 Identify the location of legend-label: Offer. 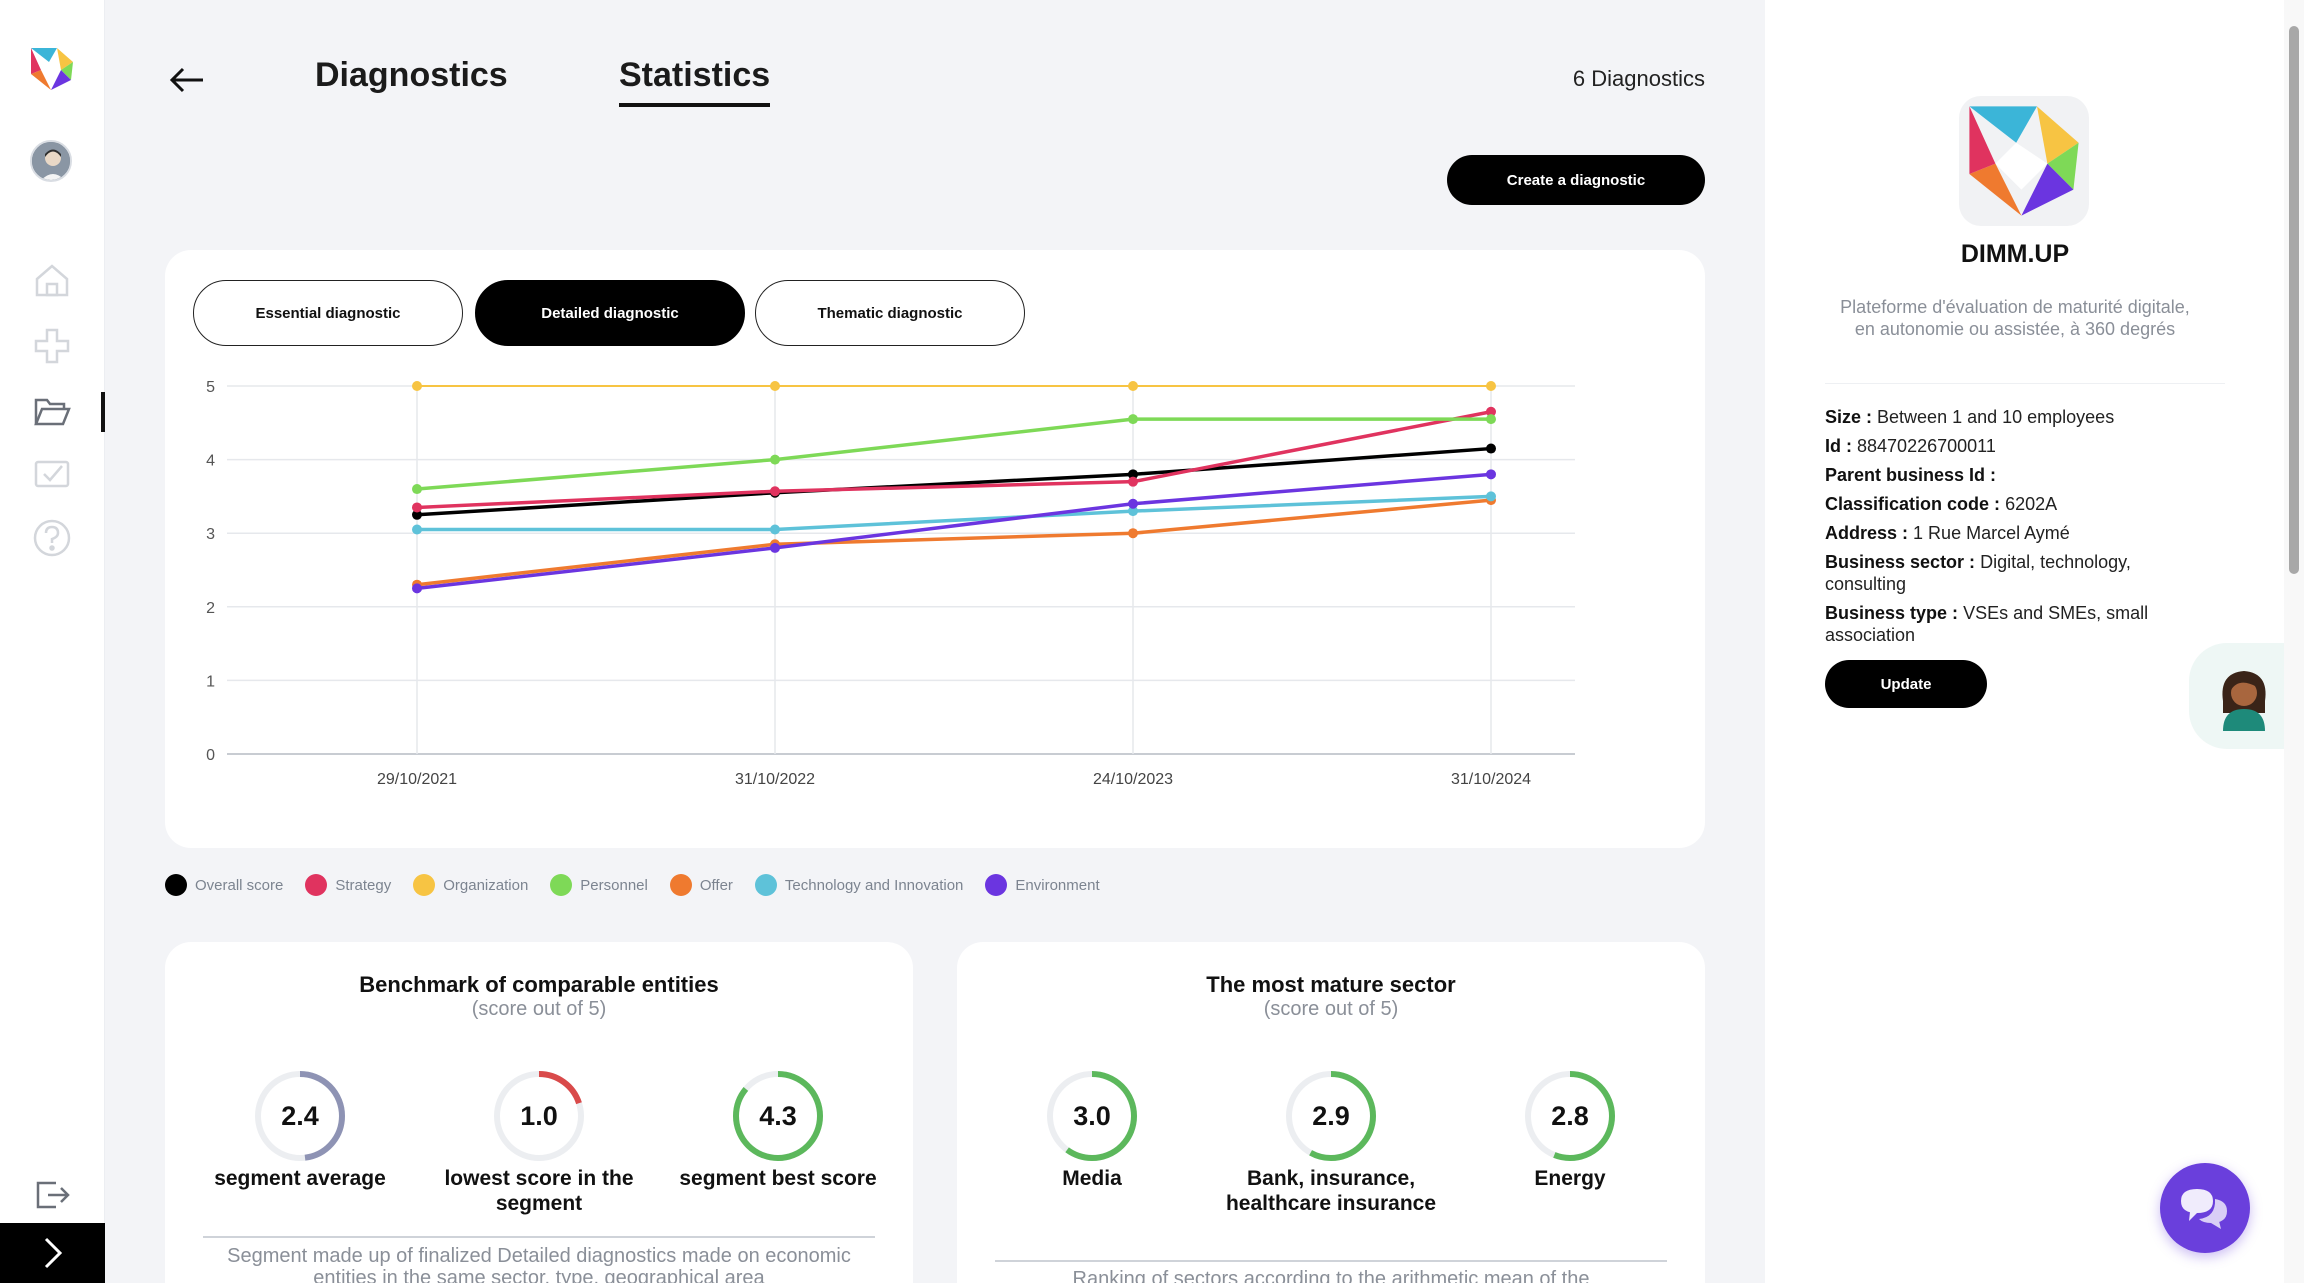
(716, 885).